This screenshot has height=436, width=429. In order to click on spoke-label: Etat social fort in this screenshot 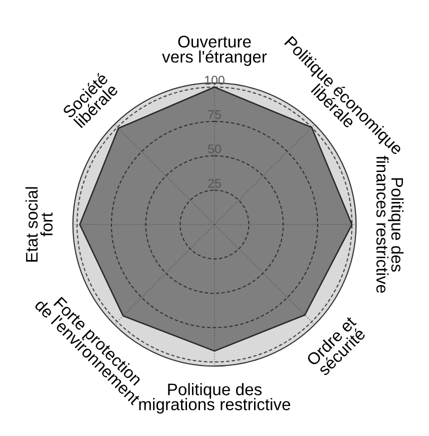, I will do `click(39, 224)`.